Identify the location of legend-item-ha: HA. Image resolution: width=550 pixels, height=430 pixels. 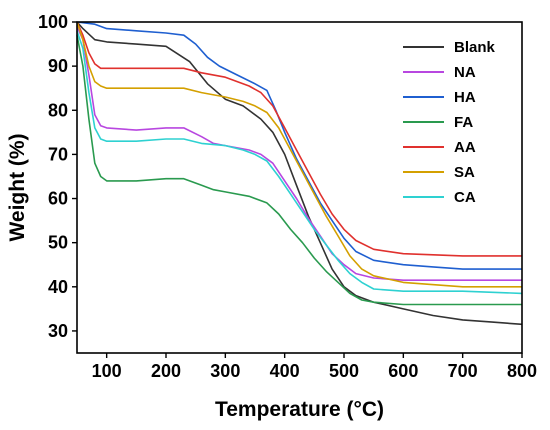
(439, 97).